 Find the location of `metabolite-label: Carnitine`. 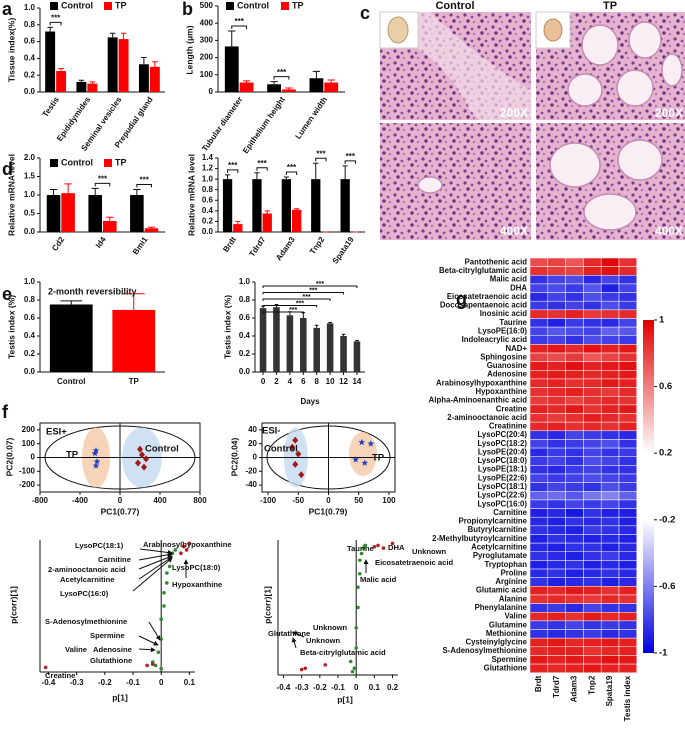

metabolite-label: Carnitine is located at coordinates (114, 559).